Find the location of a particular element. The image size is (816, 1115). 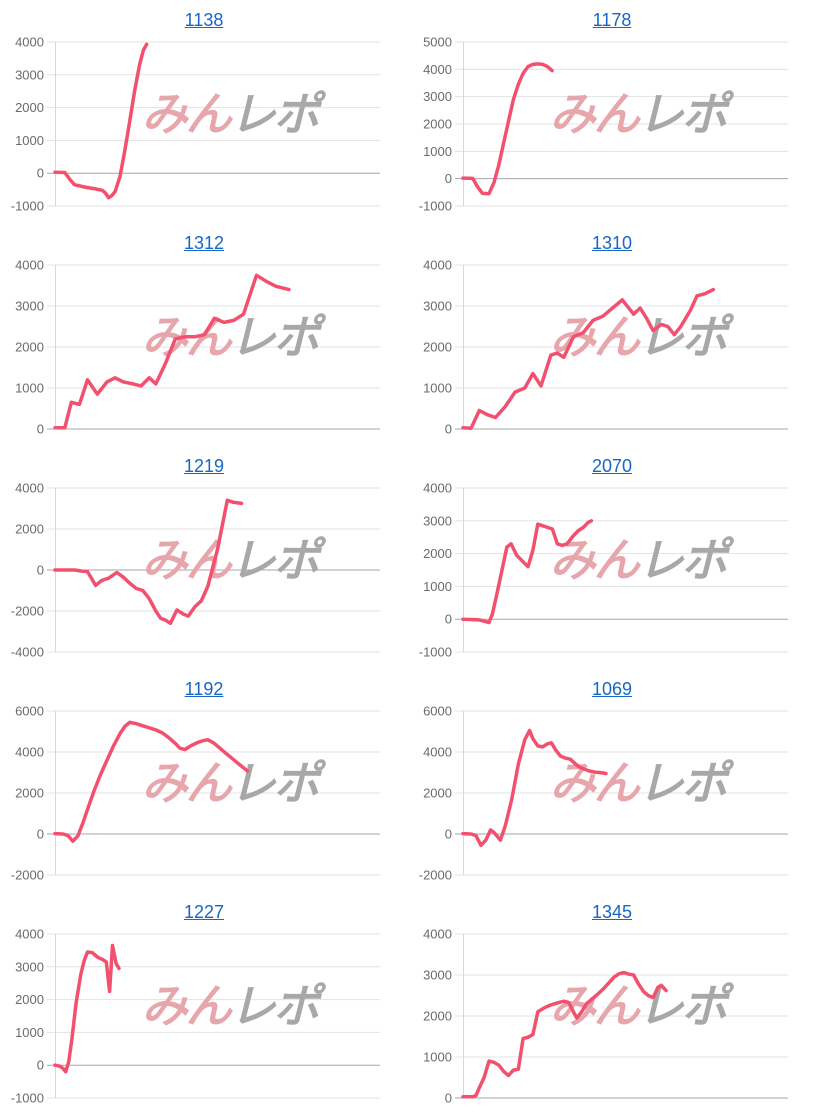

chart-title: 1227 is located at coordinates (204, 909).